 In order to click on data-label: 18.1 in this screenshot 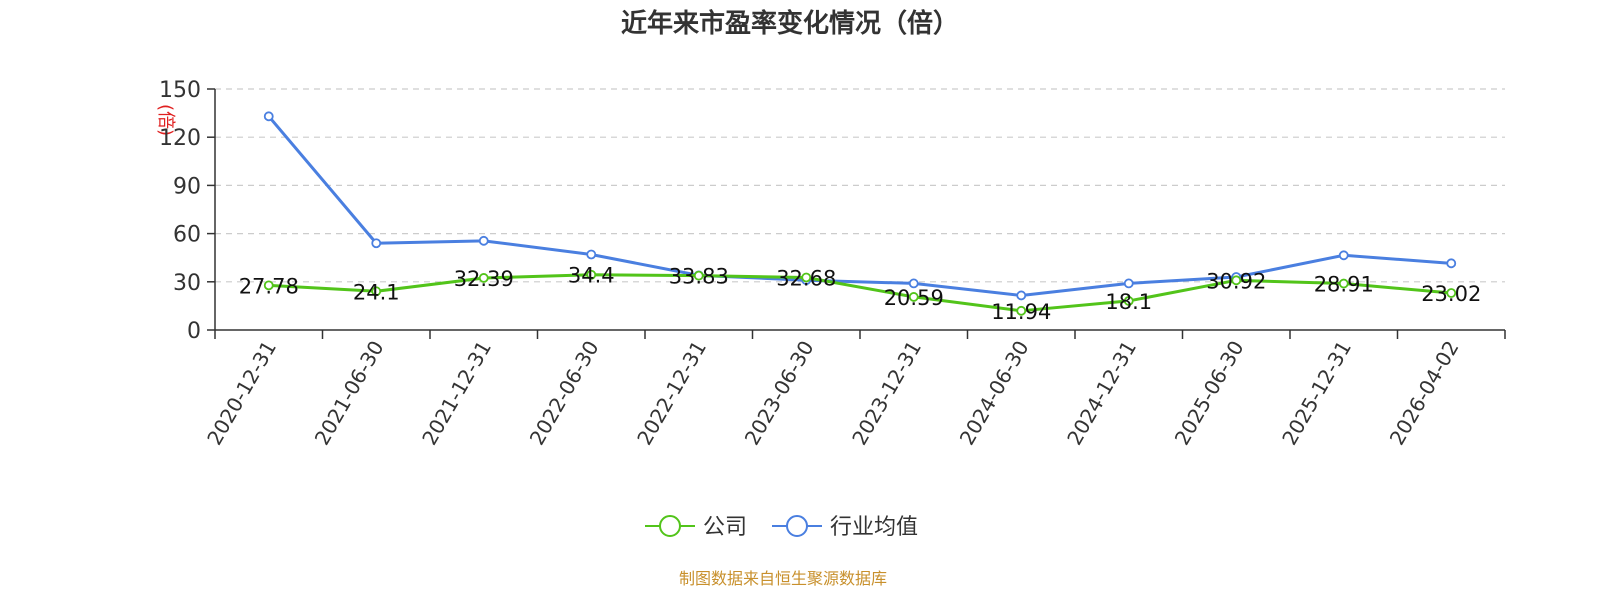, I will do `click(1128, 302)`.